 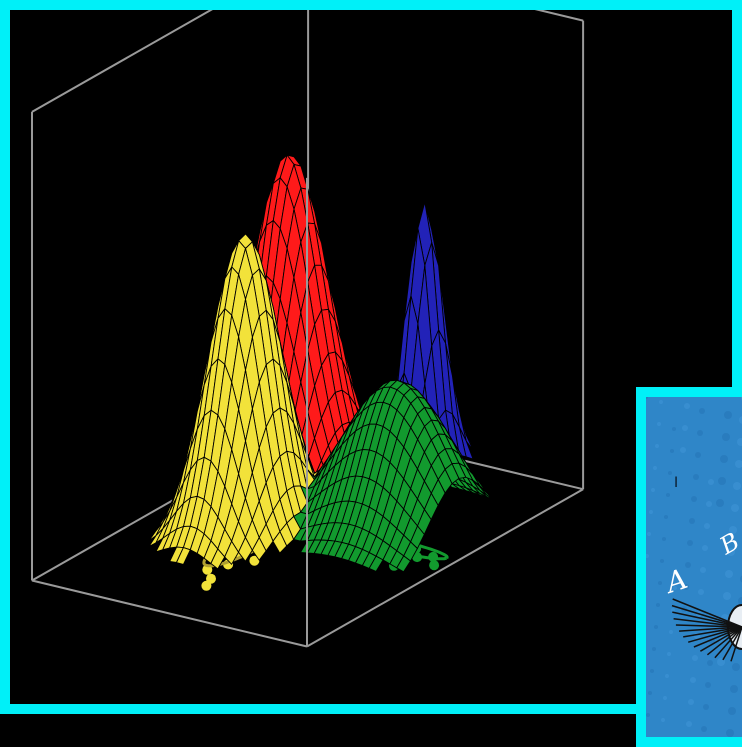 I want to click on antenna-figure-icon, so click(x=706, y=630).